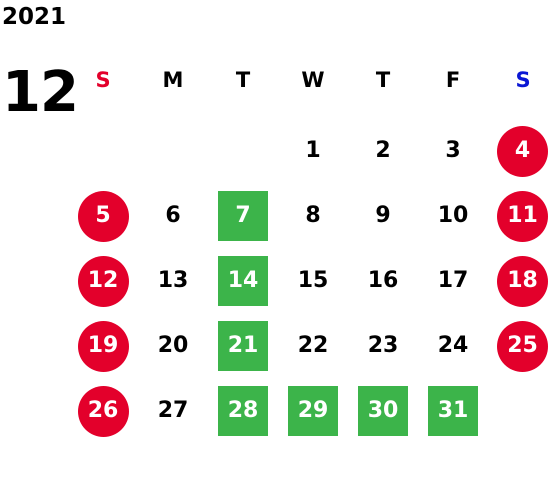 The width and height of the screenshot is (548, 503). What do you see at coordinates (453, 280) in the screenshot?
I see `calendar-day: 17` at bounding box center [453, 280].